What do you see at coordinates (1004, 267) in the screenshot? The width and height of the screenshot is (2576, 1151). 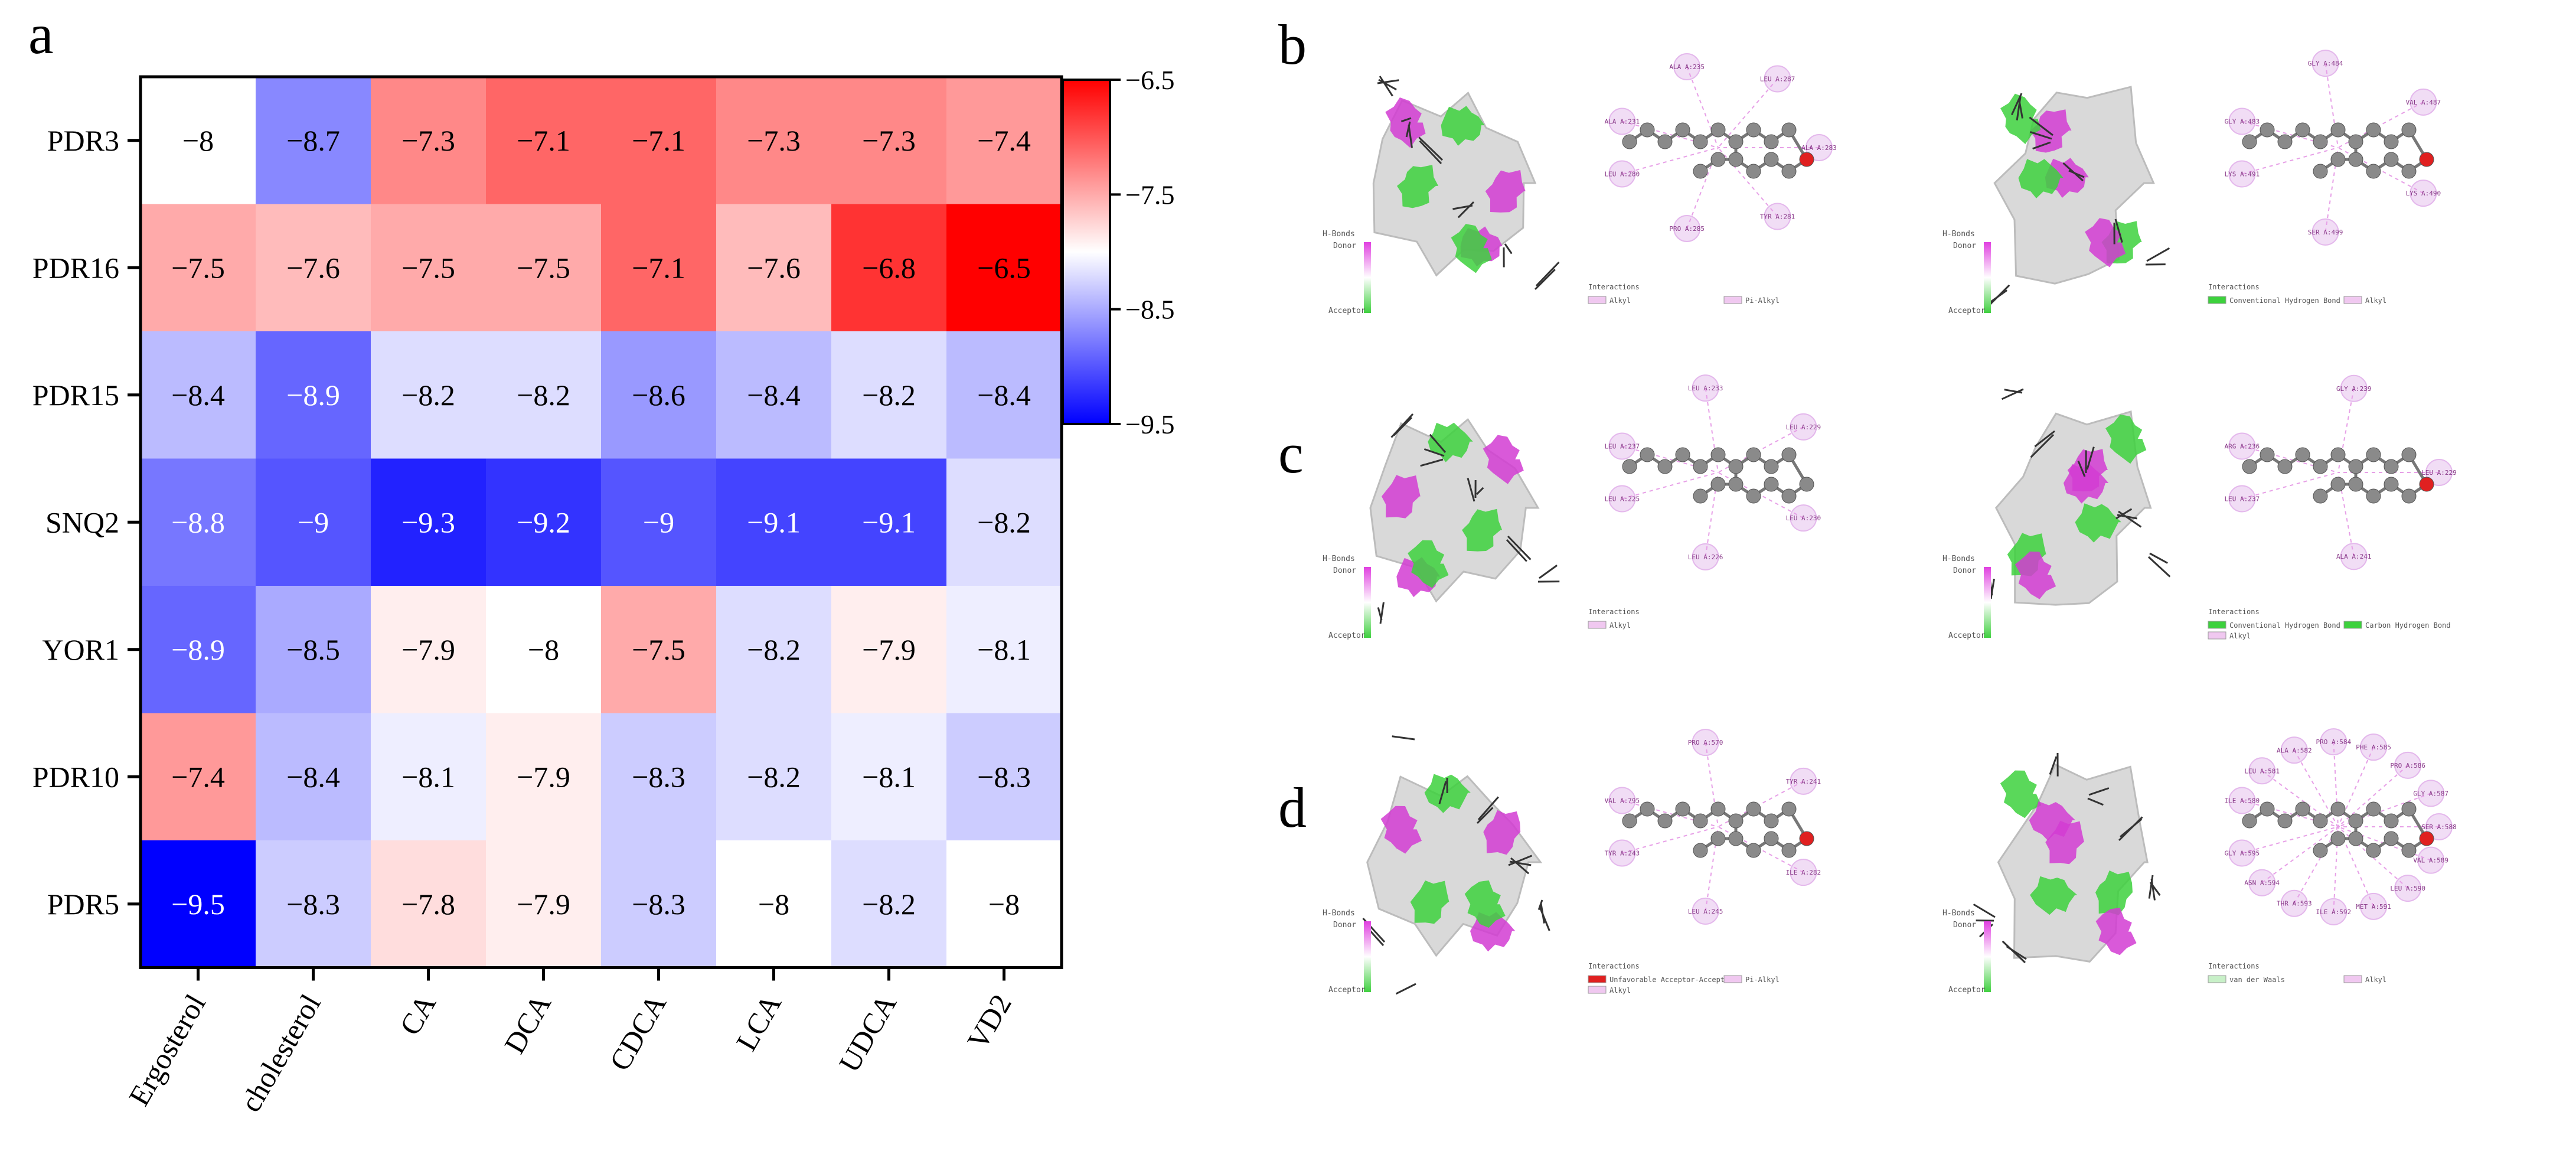 I see `cell-value-label: −6.5` at bounding box center [1004, 267].